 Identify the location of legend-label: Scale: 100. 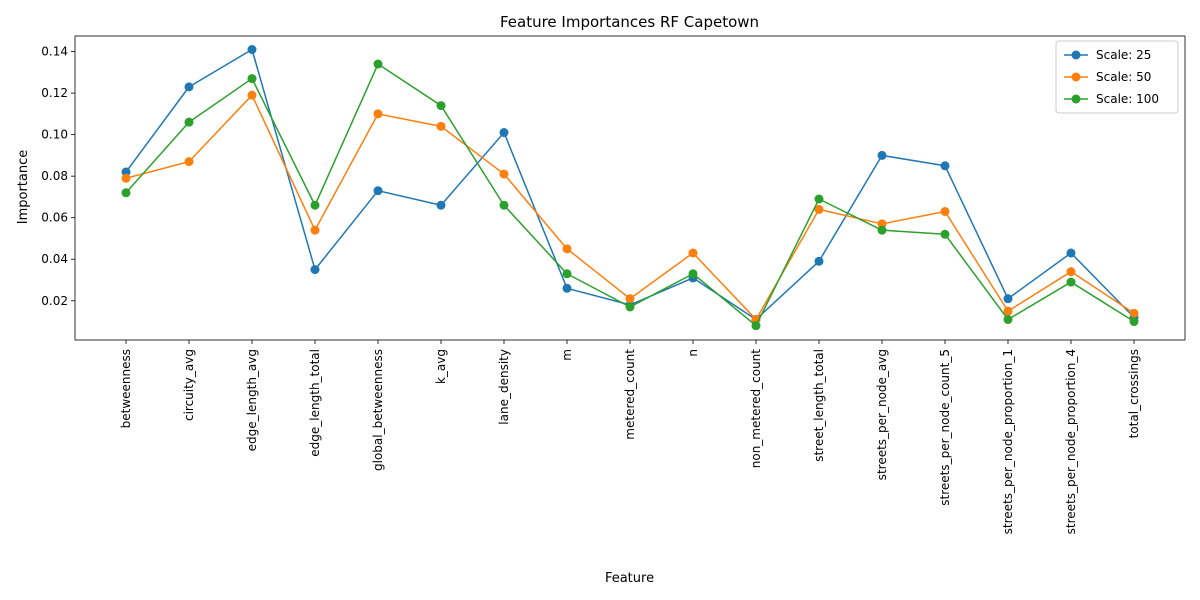
(1127, 99).